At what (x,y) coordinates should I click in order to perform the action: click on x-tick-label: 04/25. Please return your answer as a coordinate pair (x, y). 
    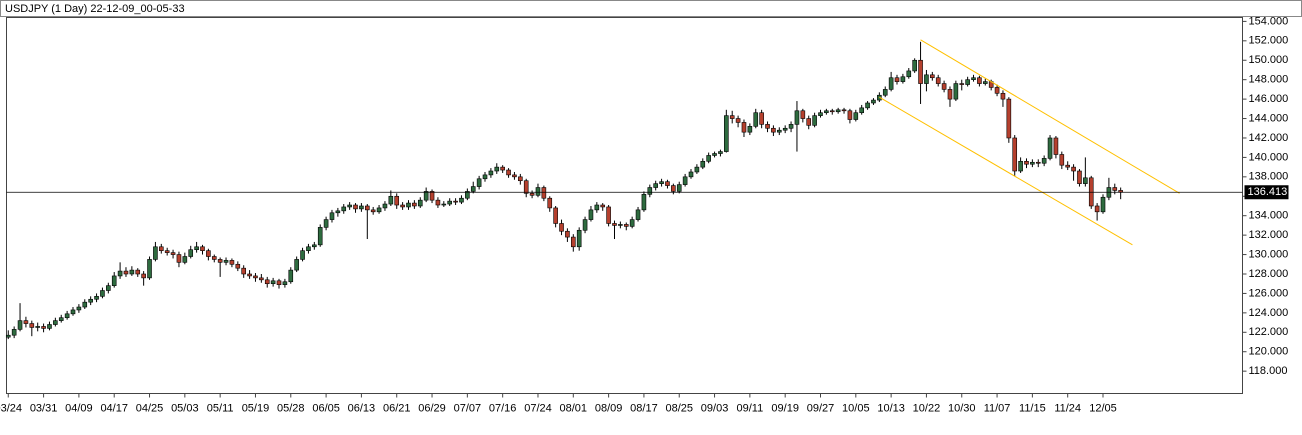
    Looking at the image, I should click on (150, 408).